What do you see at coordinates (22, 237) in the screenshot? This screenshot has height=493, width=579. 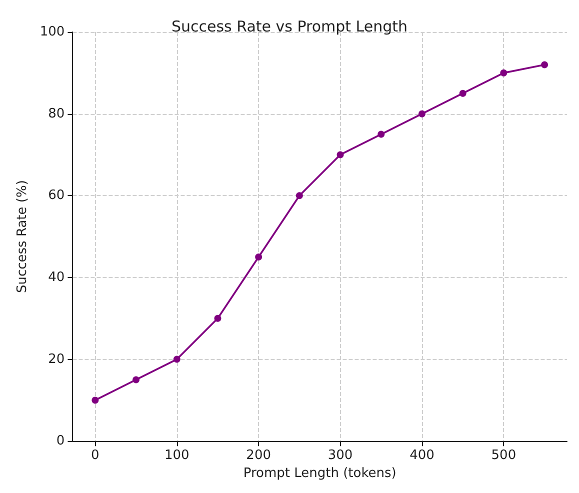 I see `y-axis-title: Success Rate (%)` at bounding box center [22, 237].